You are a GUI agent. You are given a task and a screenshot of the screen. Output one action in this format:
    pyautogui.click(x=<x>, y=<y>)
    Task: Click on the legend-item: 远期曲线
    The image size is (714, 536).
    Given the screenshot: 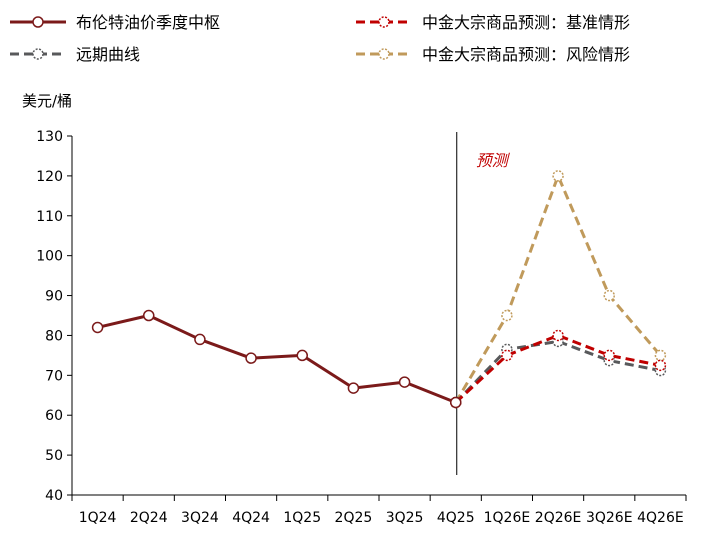 What is the action you would take?
    pyautogui.click(x=75, y=54)
    